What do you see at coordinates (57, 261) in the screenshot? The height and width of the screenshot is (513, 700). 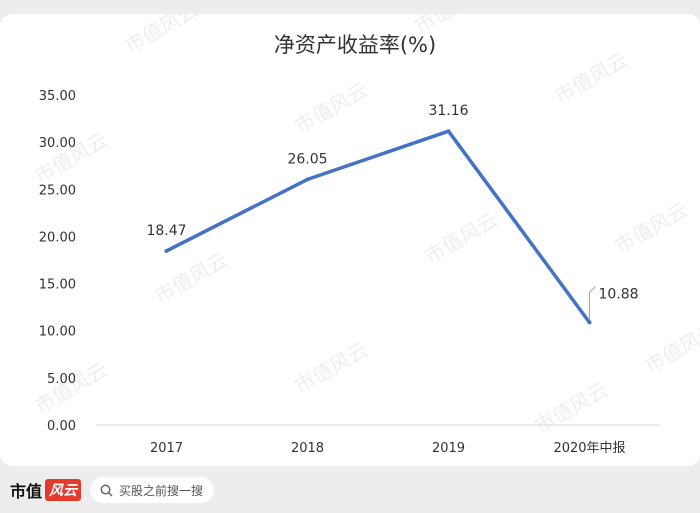 I see `y-axis: 0.00 5.00 10.00 15.00 20.00 25.00 30.00 35.00` at bounding box center [57, 261].